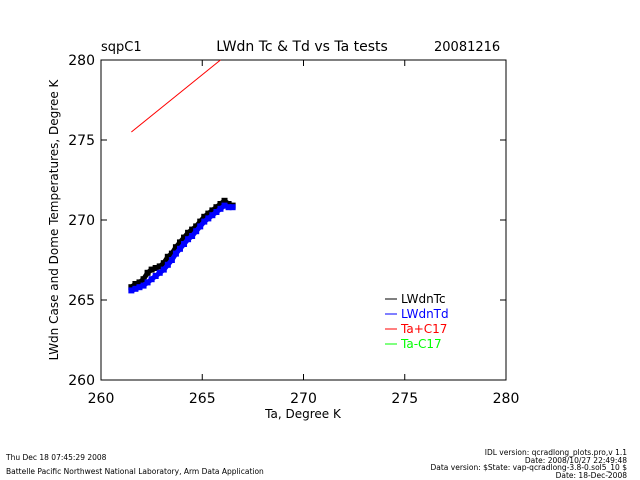 This screenshot has width=640, height=480. What do you see at coordinates (56, 457) in the screenshot?
I see `footer-timestamp: Thu Dec 18 07:45:29 2008` at bounding box center [56, 457].